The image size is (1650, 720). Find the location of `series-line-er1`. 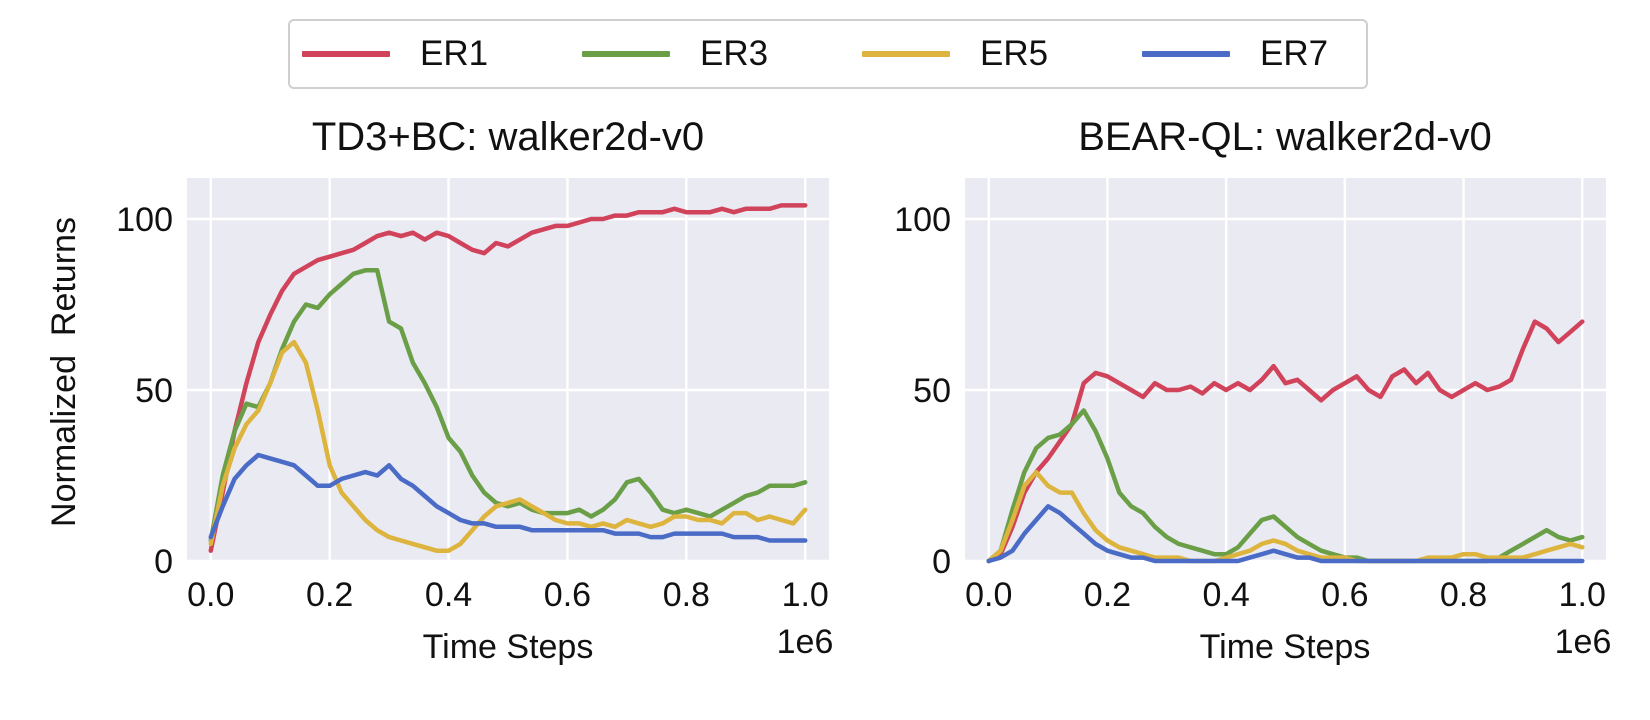

series-line-er1 is located at coordinates (1285, 441).